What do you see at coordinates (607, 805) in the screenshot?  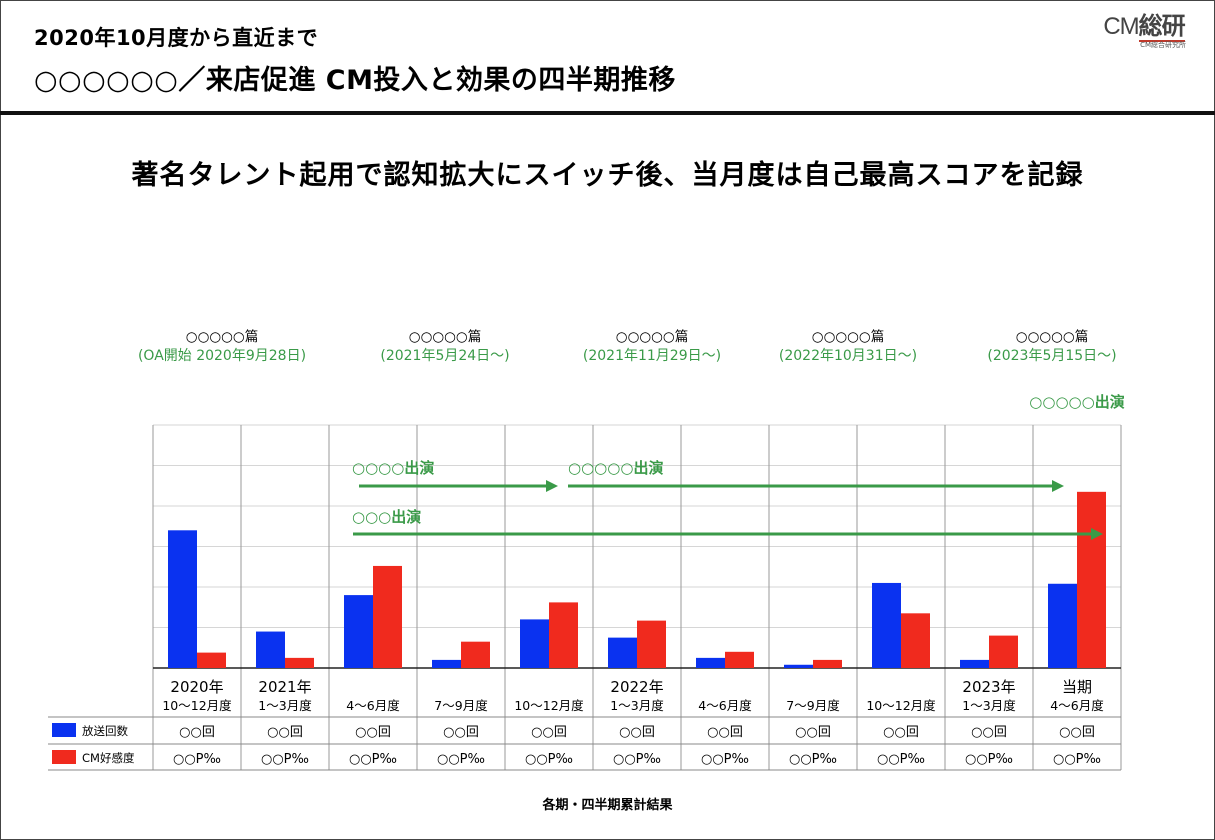 I see `footnote: 各期・四半期累計結果` at bounding box center [607, 805].